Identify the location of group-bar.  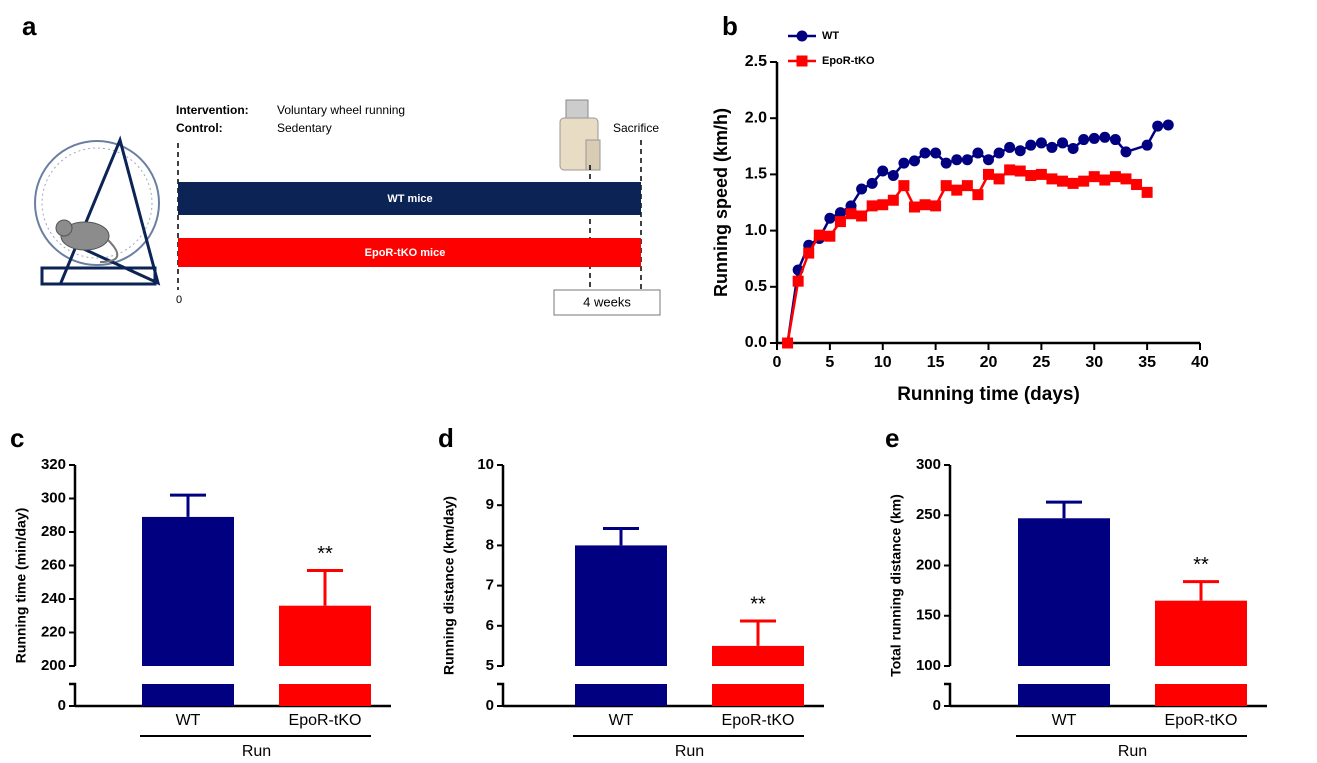
(409, 252).